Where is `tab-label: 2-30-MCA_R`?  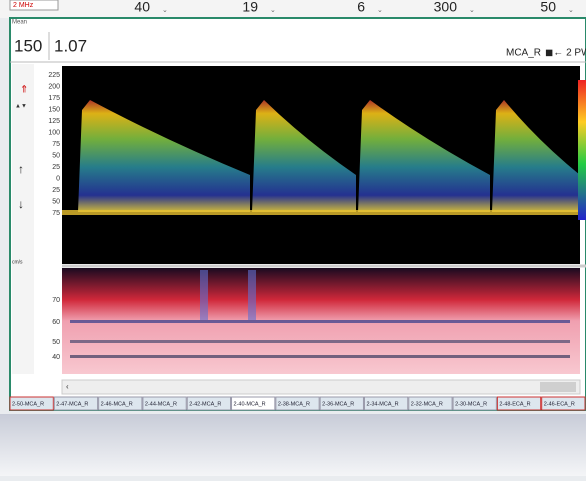
tab-label: 2-30-MCA_R is located at coordinates (471, 404).